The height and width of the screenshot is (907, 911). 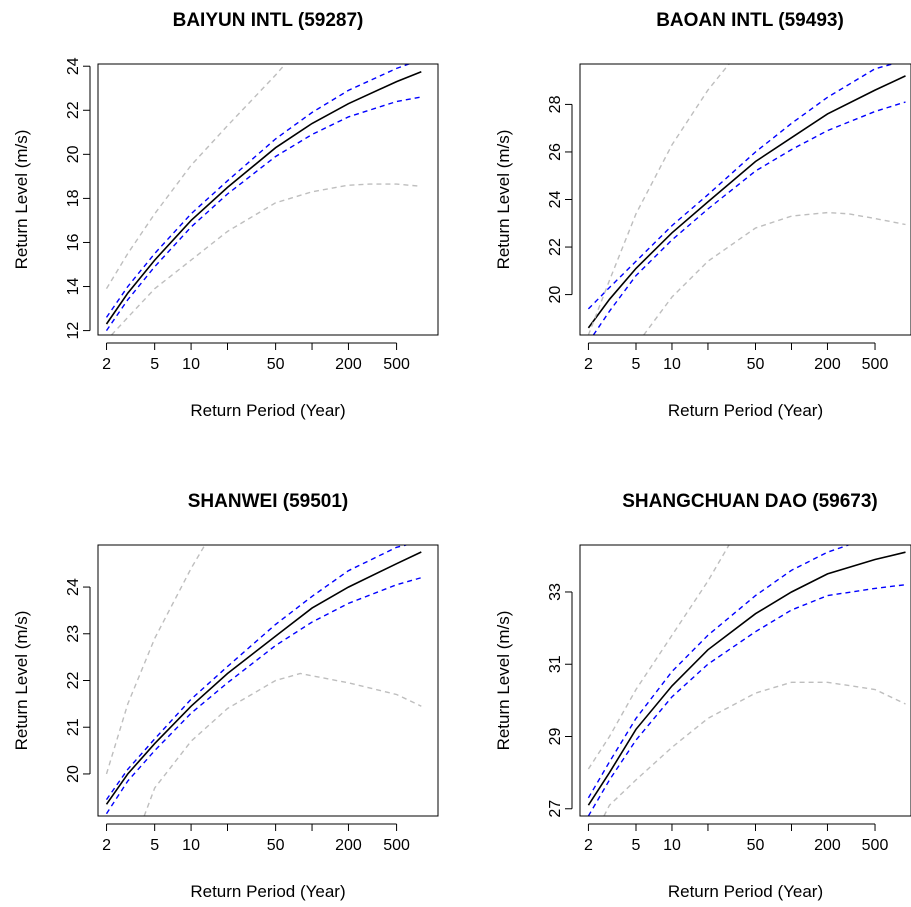 I want to click on y-tick-label: 21, so click(x=73, y=727).